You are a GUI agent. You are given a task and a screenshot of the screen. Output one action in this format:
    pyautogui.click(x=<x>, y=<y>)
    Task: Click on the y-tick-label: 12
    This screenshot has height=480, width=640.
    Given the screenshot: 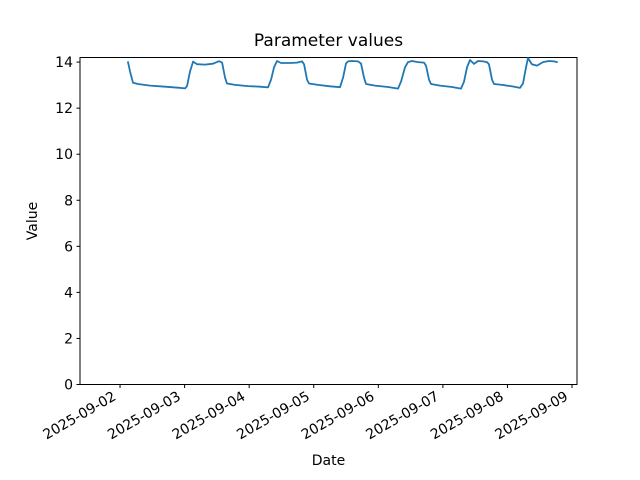 What is the action you would take?
    pyautogui.click(x=64, y=109)
    